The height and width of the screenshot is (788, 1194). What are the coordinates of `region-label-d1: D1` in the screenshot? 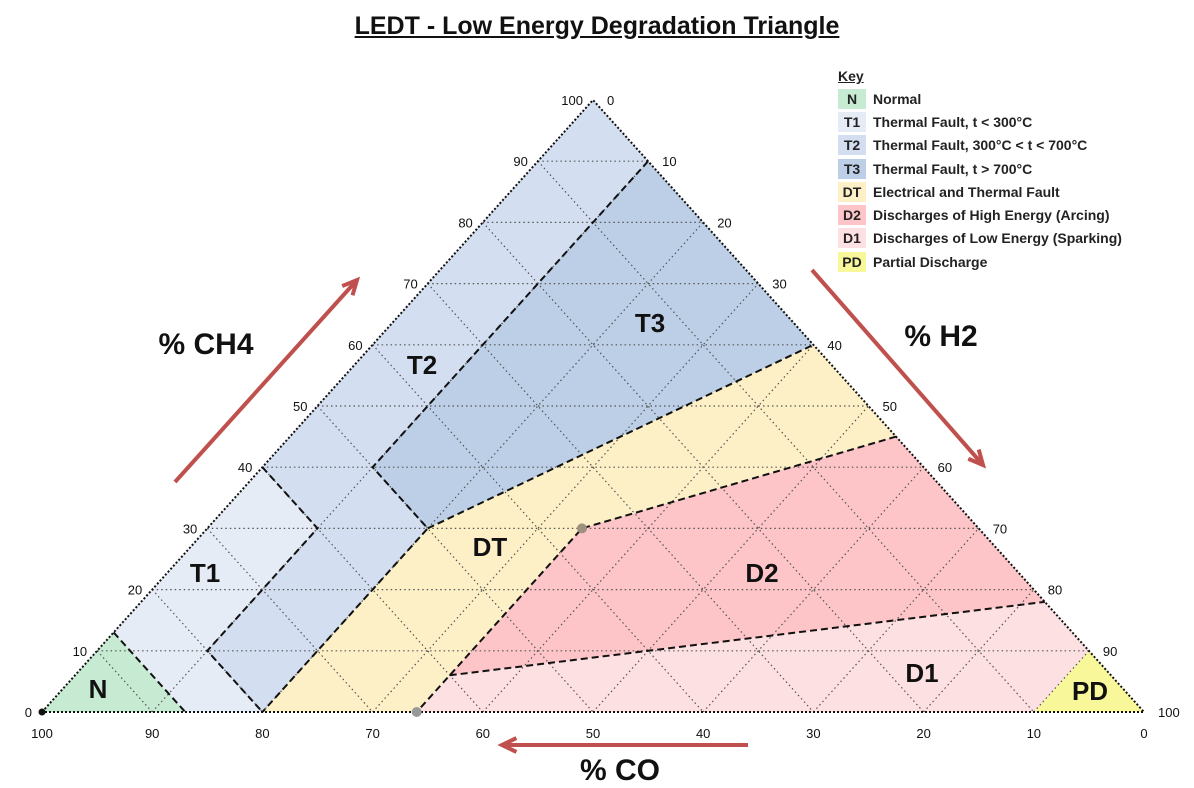 It's located at (921, 673).